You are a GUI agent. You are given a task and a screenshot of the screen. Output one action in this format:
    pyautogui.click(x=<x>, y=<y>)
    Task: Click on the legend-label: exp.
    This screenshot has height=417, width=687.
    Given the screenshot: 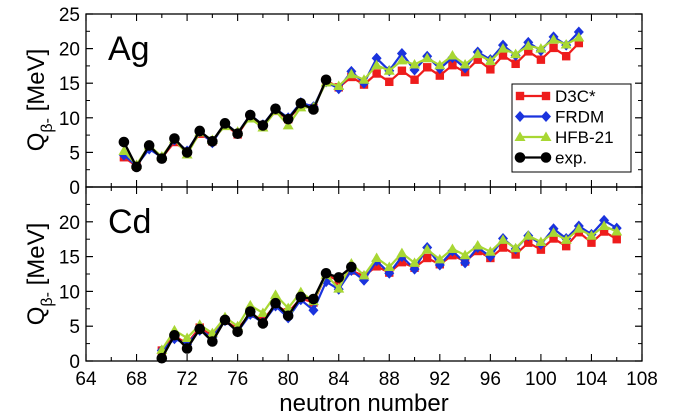 What is the action you would take?
    pyautogui.click(x=571, y=158)
    